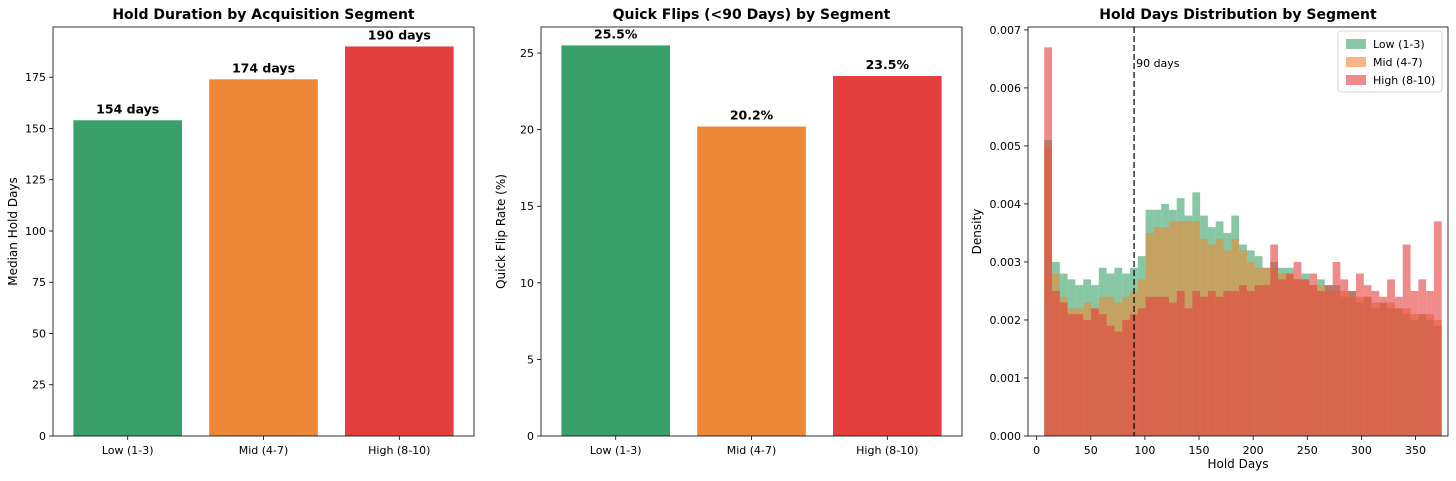 This screenshot has height=481, width=1456. I want to click on y-tick-label: 125, so click(35, 180).